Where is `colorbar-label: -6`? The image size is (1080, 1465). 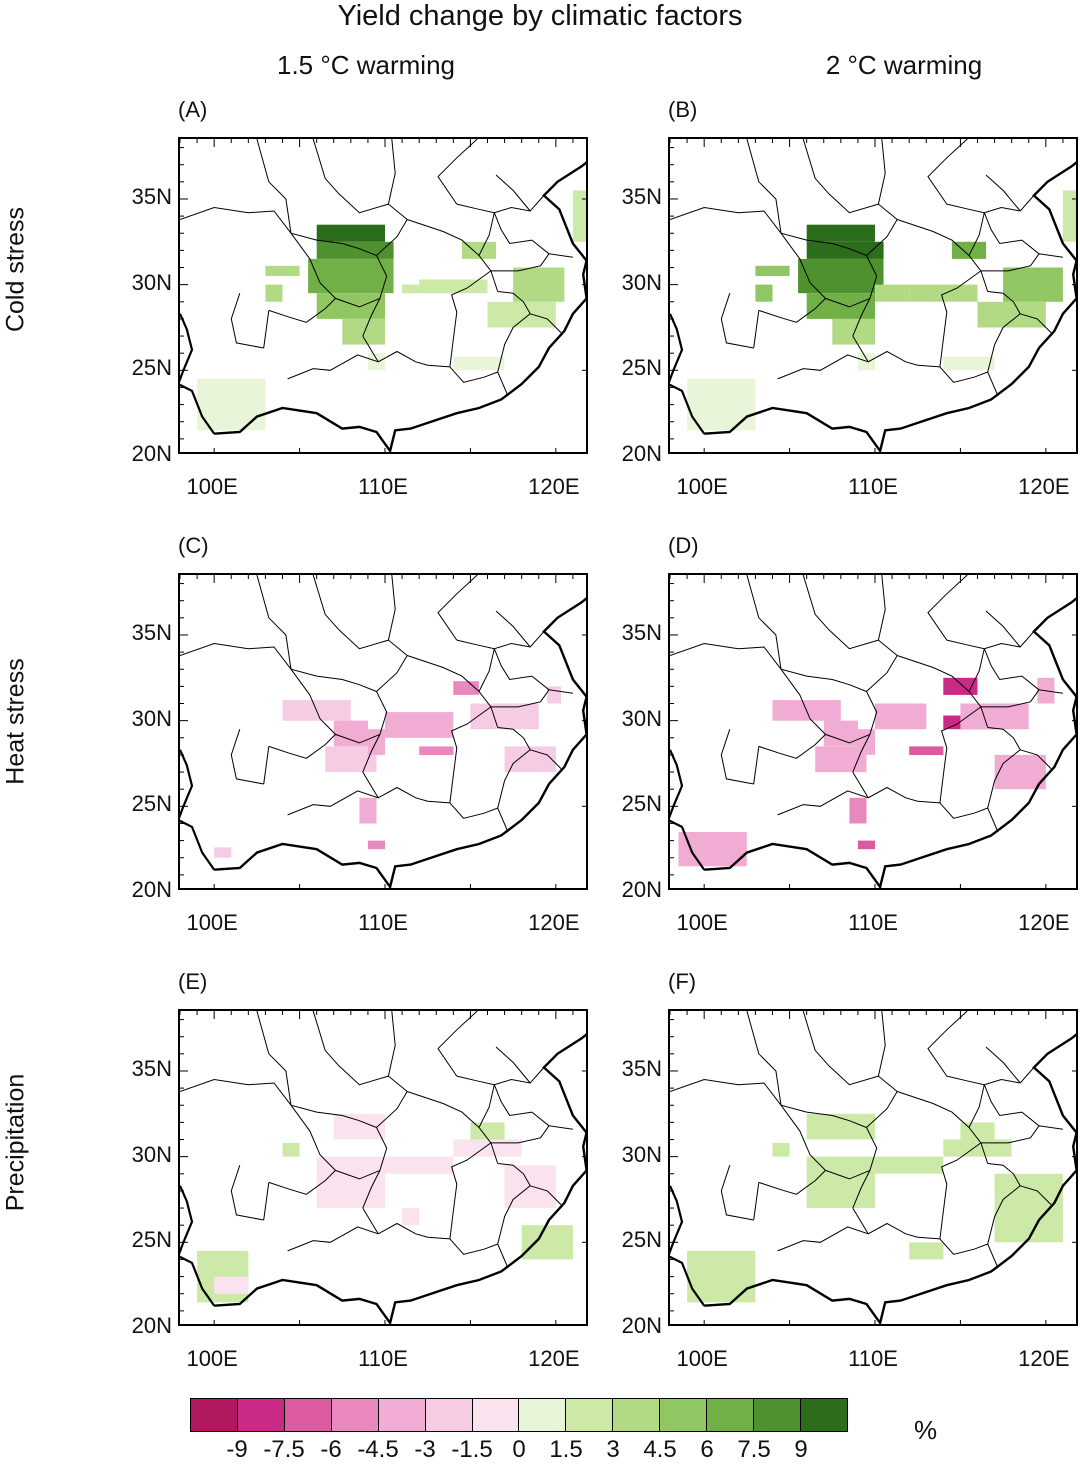 colorbar-label: -6 is located at coordinates (331, 1449).